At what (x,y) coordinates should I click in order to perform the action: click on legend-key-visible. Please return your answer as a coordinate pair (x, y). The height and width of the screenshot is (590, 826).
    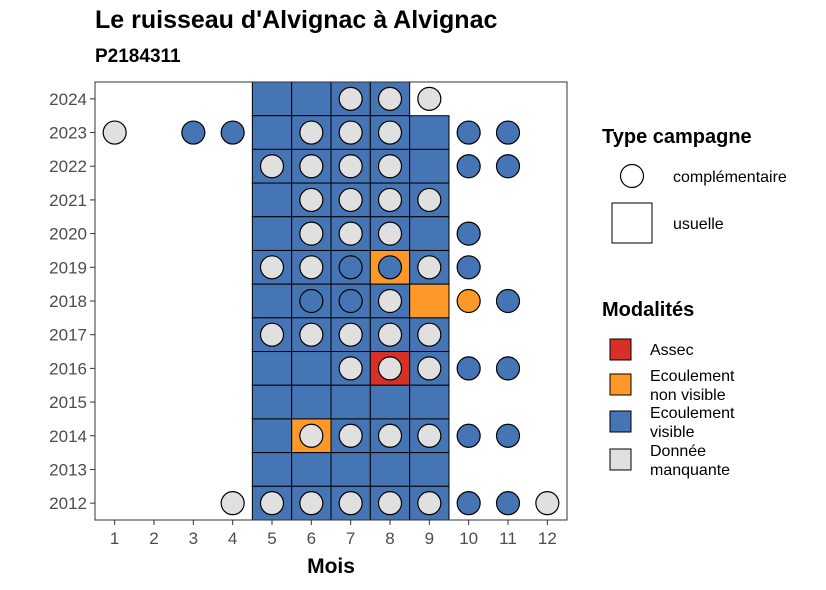
    Looking at the image, I should click on (620, 421).